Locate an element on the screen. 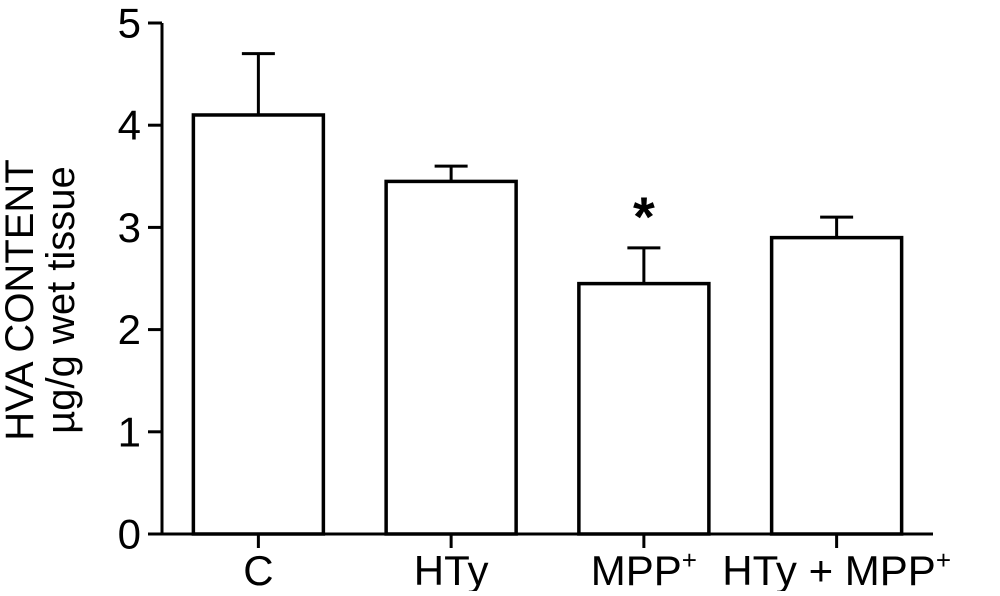  x-tick-label: MPP+ is located at coordinates (644, 568).